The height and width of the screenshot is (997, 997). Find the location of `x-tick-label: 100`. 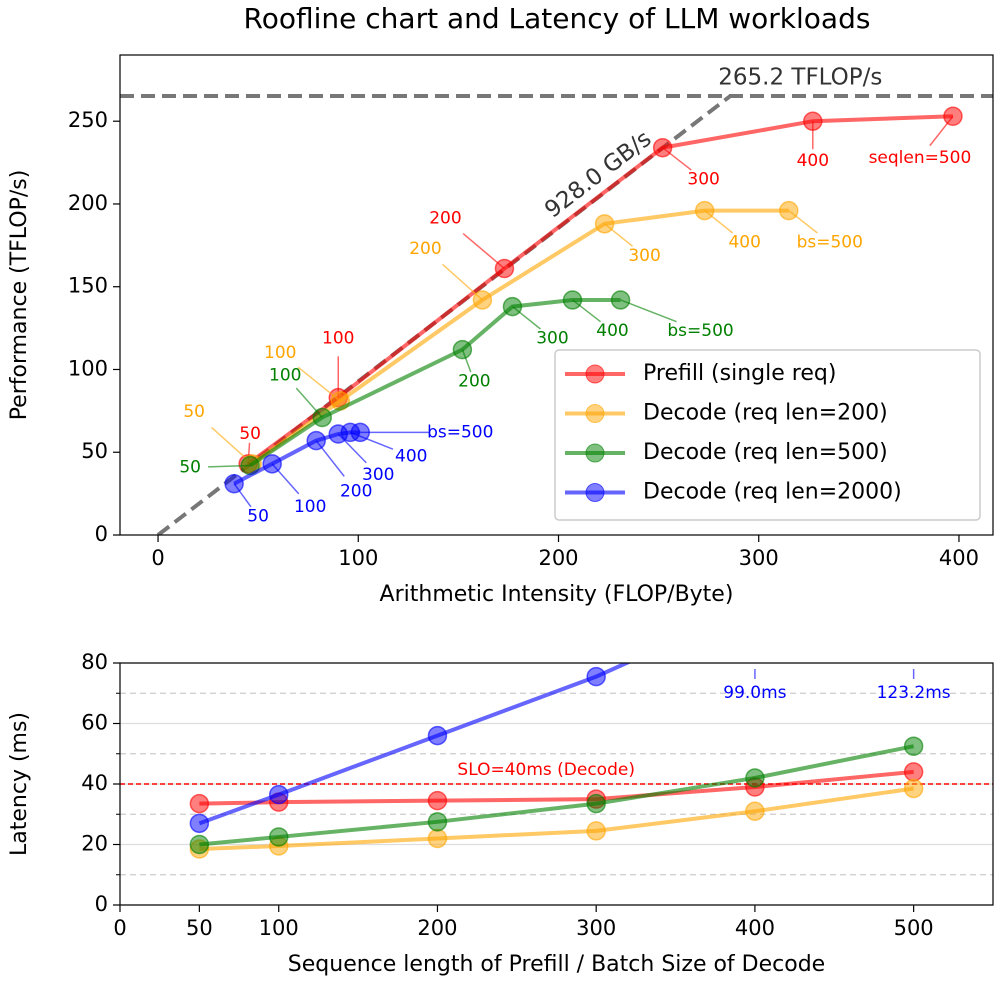

x-tick-label: 100 is located at coordinates (358, 558).